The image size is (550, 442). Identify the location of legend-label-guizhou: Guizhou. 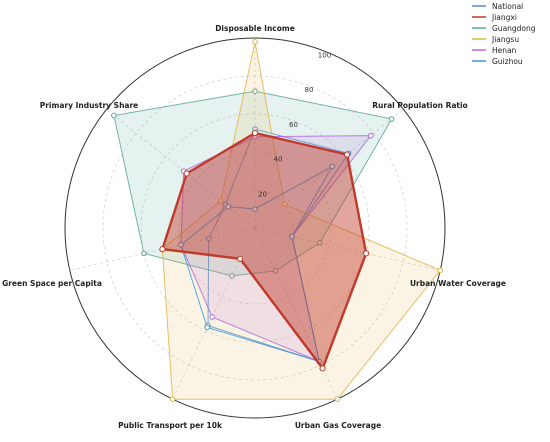
(507, 61).